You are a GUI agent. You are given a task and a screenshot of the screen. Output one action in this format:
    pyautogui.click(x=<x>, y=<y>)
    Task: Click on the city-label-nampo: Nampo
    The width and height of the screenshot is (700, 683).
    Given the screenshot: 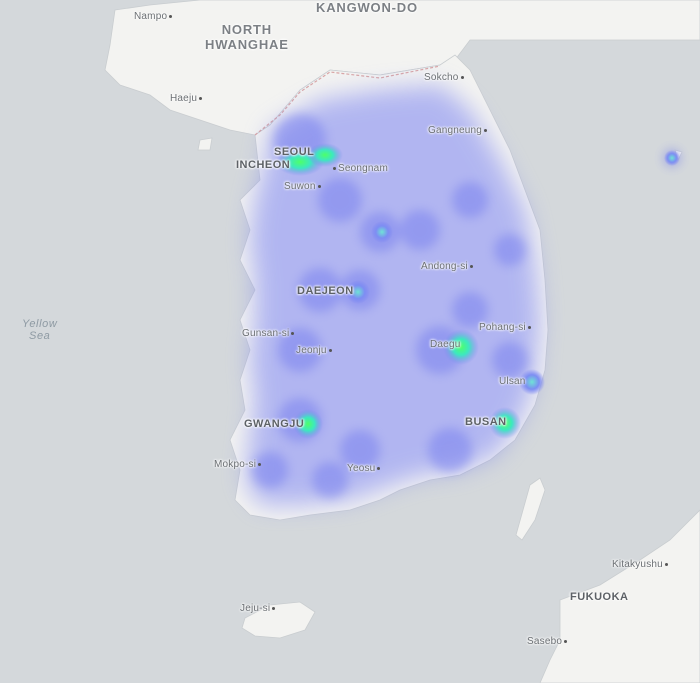 What is the action you would take?
    pyautogui.click(x=153, y=17)
    